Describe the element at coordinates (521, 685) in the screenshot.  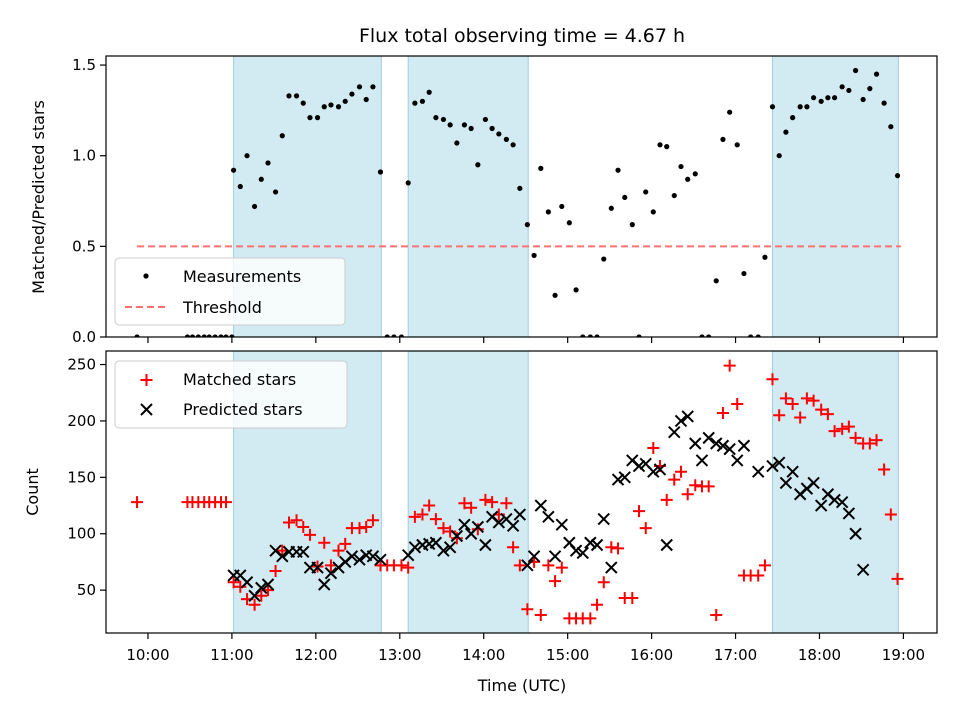
I see `x-axis-label: Time (UTC)` at that location.